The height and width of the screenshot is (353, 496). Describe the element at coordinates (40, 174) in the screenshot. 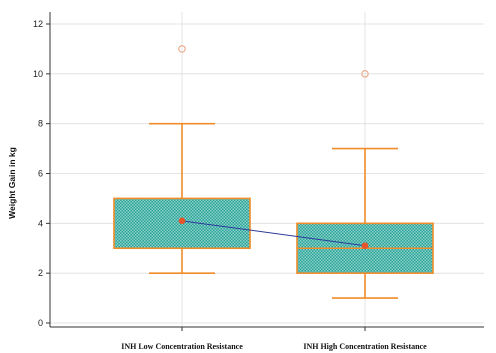

I see `y-tick-label: 6` at that location.